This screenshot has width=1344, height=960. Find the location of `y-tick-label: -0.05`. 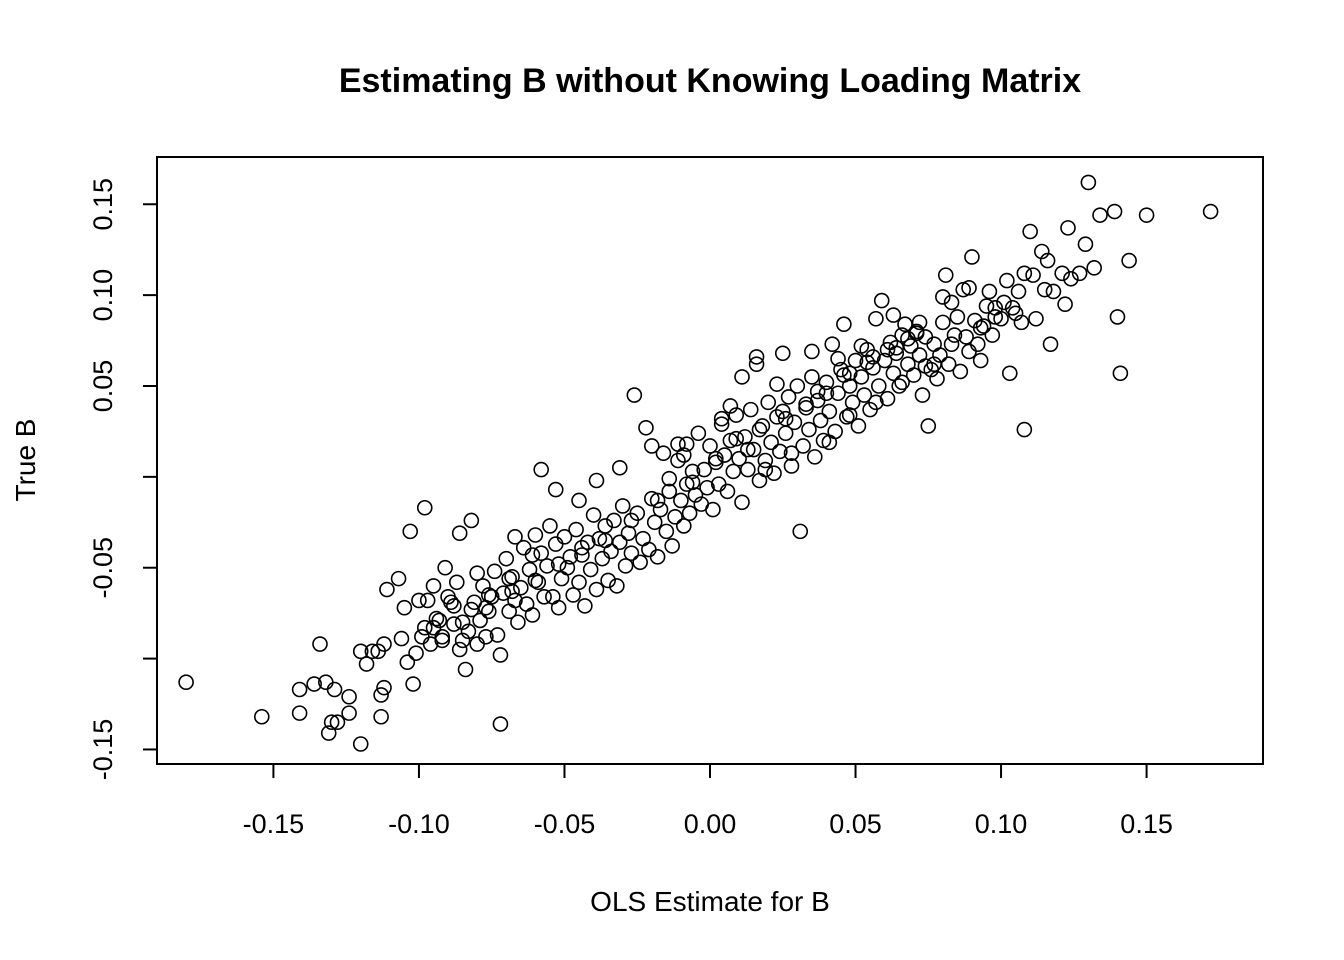

y-tick-label: -0.05 is located at coordinates (103, 568).